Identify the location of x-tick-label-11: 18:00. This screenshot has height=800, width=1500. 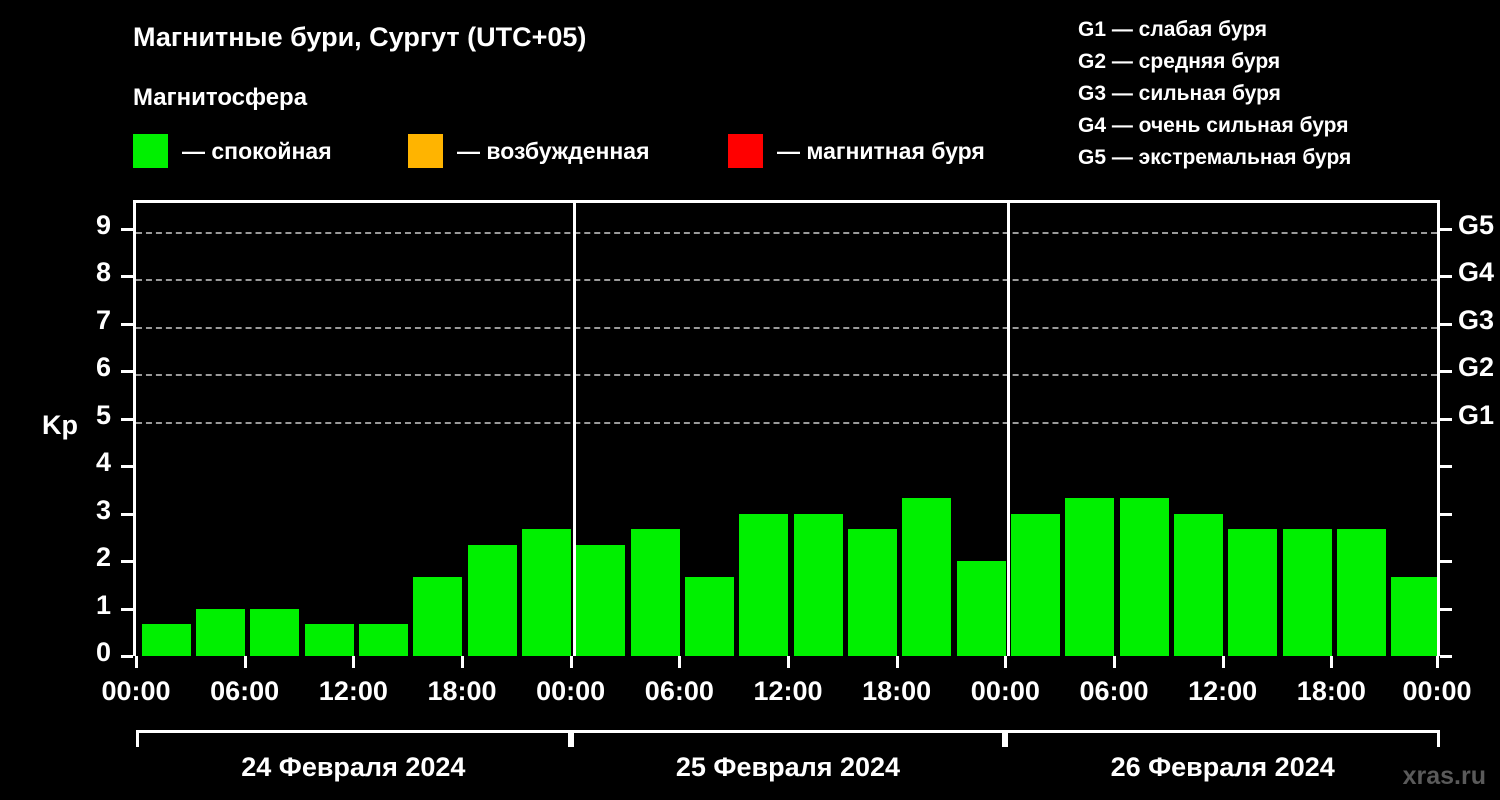
(1331, 691).